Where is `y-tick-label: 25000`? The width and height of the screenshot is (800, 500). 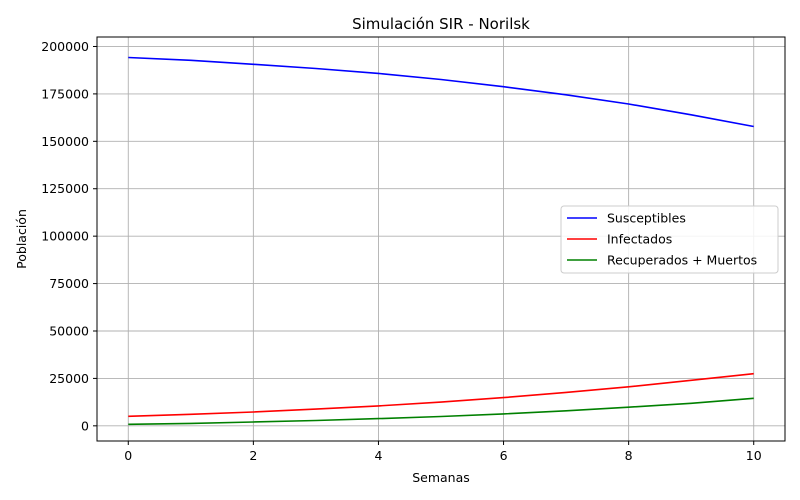 y-tick-label: 25000 is located at coordinates (69, 378).